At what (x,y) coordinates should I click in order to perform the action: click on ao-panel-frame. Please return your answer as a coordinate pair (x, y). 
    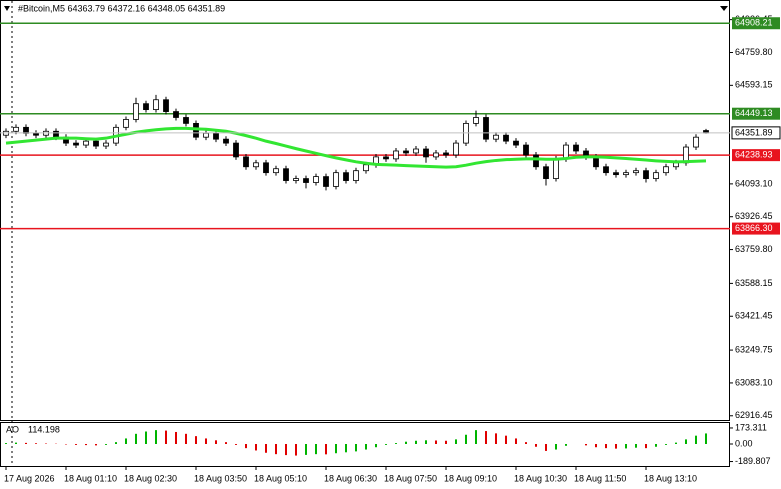
    Looking at the image, I should click on (365, 444).